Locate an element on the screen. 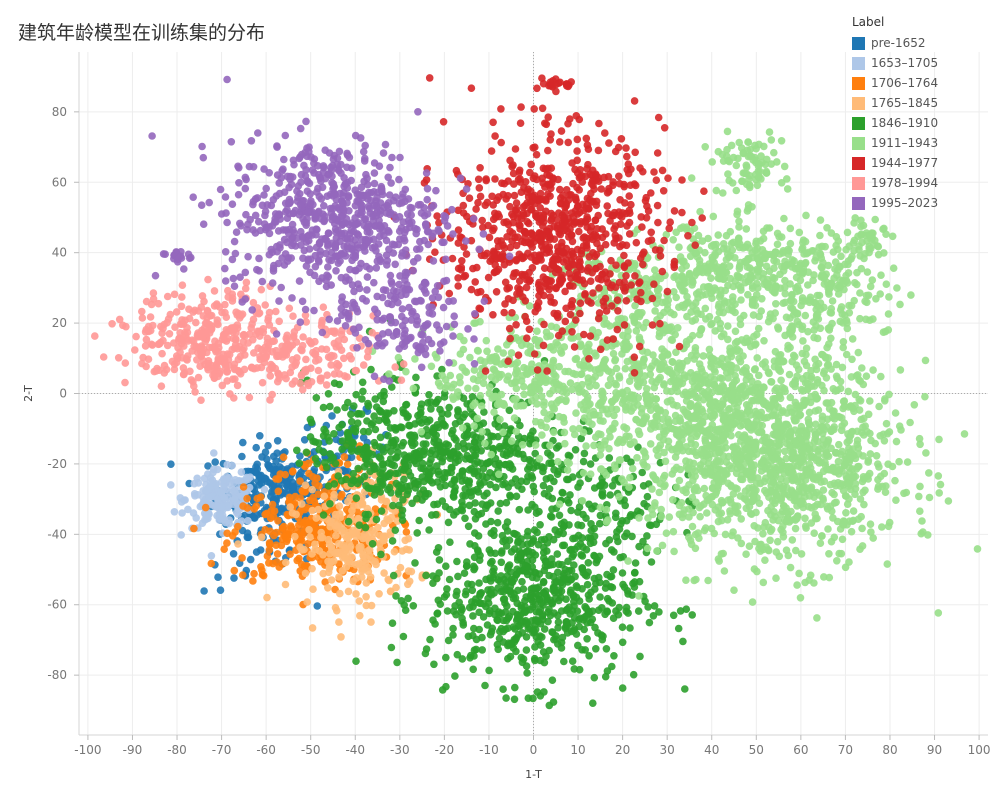 Image resolution: width=1000 pixels, height=800 pixels. y-tick-label: 60 is located at coordinates (59, 182).